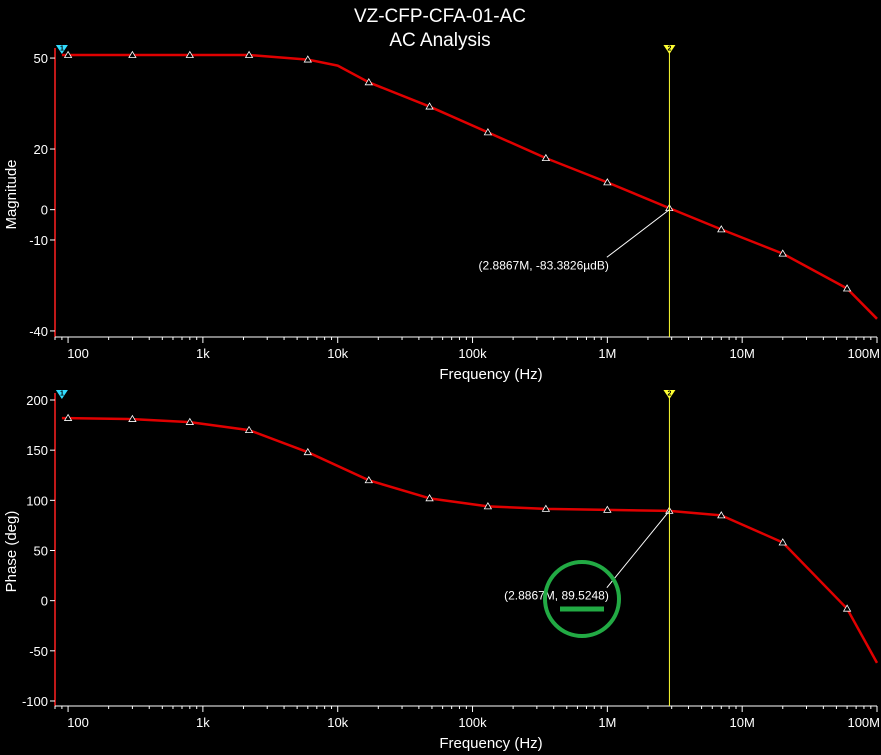 This screenshot has width=881, height=755. I want to click on y-tick-label: -50, so click(38, 651).